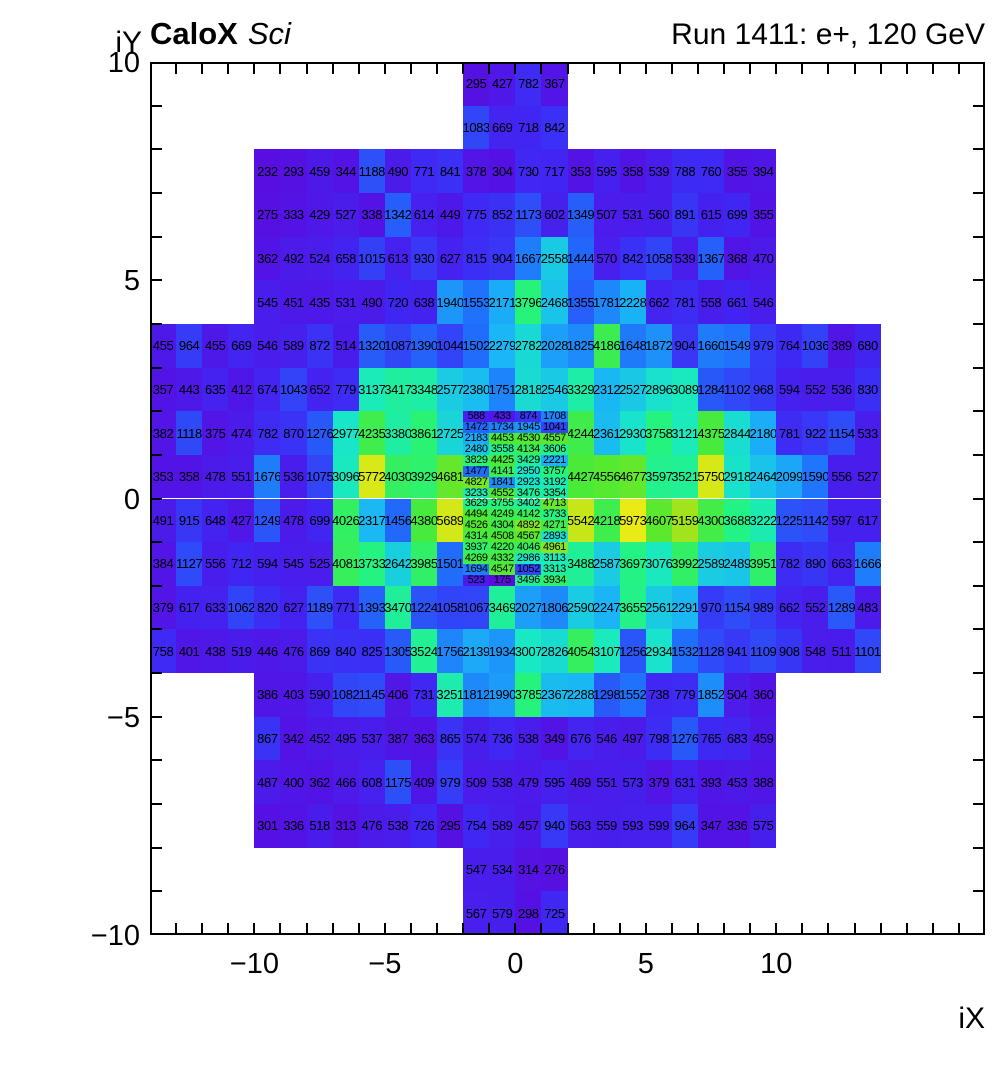 Image resolution: width=996 pixels, height=1072 pixels. I want to click on heatmap-cell: 964, so click(684, 826).